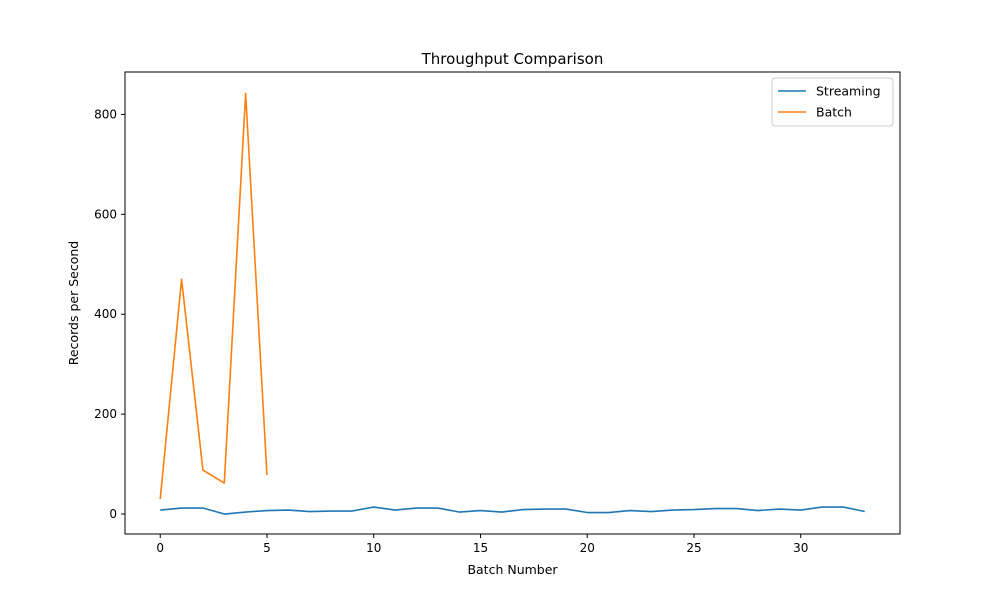 The image size is (1000, 600). I want to click on series-line-batch, so click(213, 296).